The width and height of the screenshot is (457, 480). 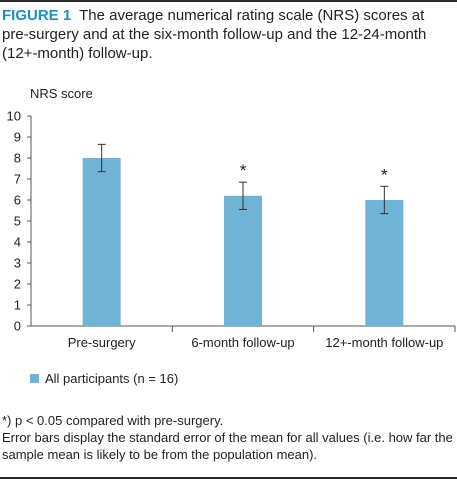 What do you see at coordinates (37, 15) in the screenshot?
I see `figure-label: FIGURE 1` at bounding box center [37, 15].